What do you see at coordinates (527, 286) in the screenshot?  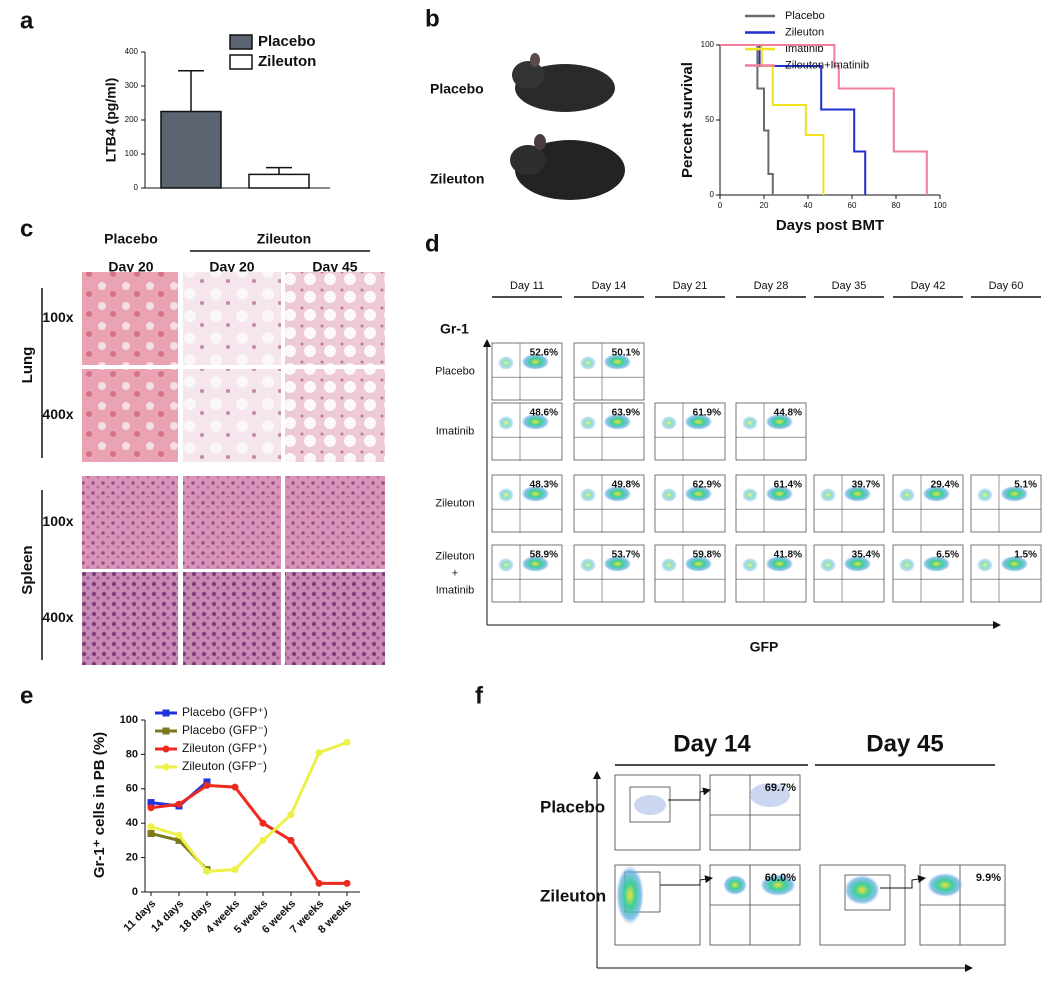 I see `day-header: Day 11` at bounding box center [527, 286].